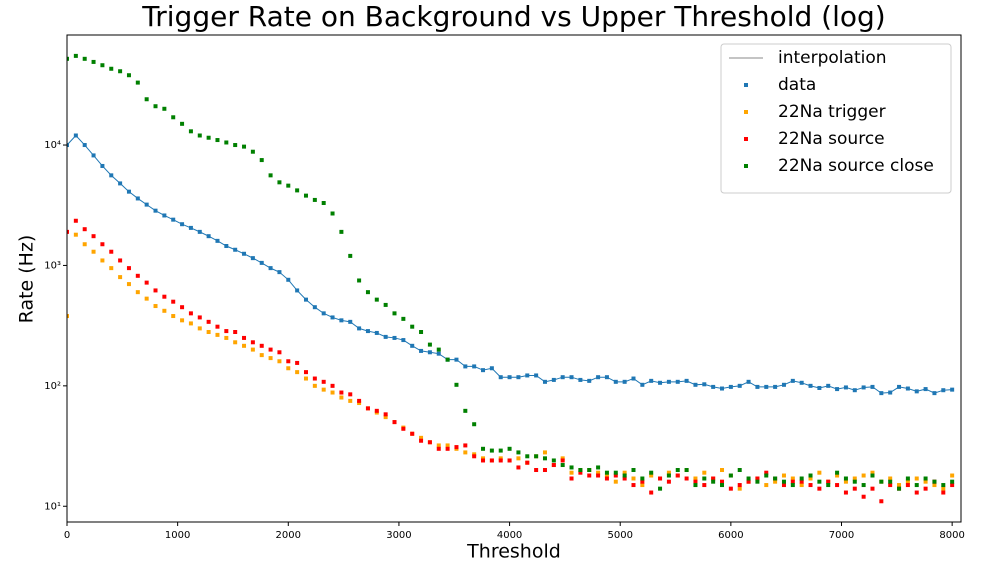  Describe the element at coordinates (52, 506) in the screenshot. I see `y-tick-label: 10¹` at that location.